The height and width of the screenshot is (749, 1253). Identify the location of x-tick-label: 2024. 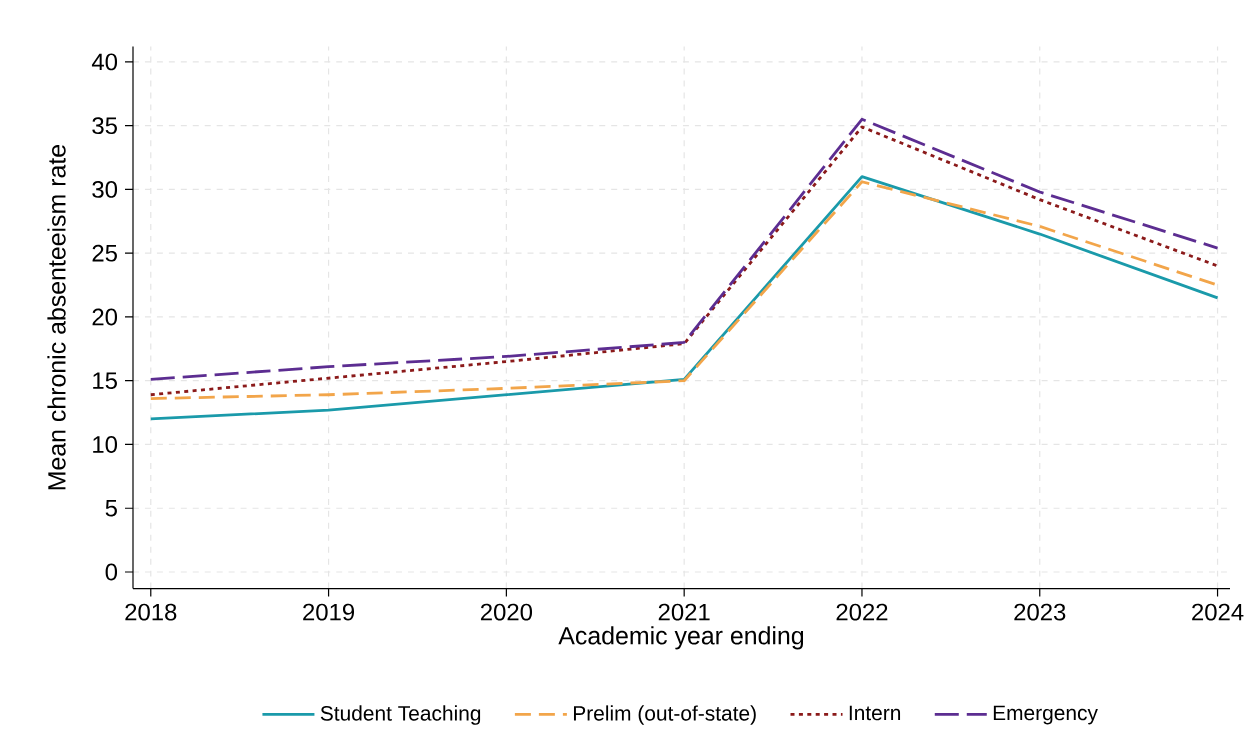
(1218, 612).